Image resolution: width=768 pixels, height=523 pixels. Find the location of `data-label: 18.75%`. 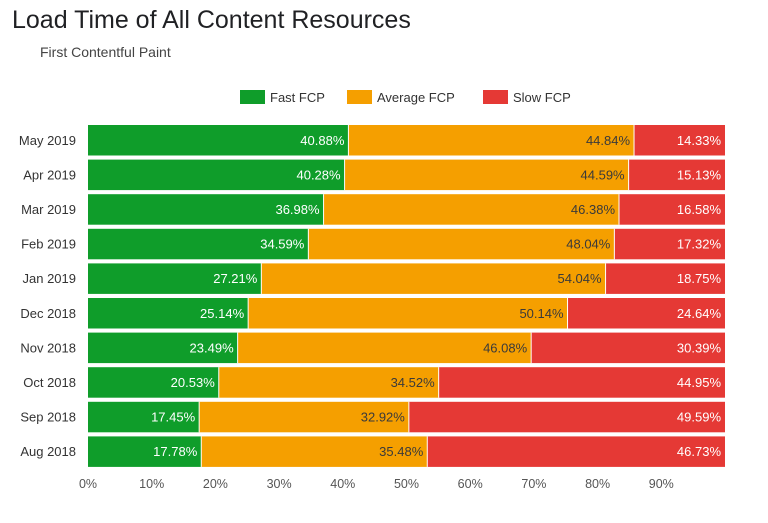

data-label: 18.75% is located at coordinates (699, 278).